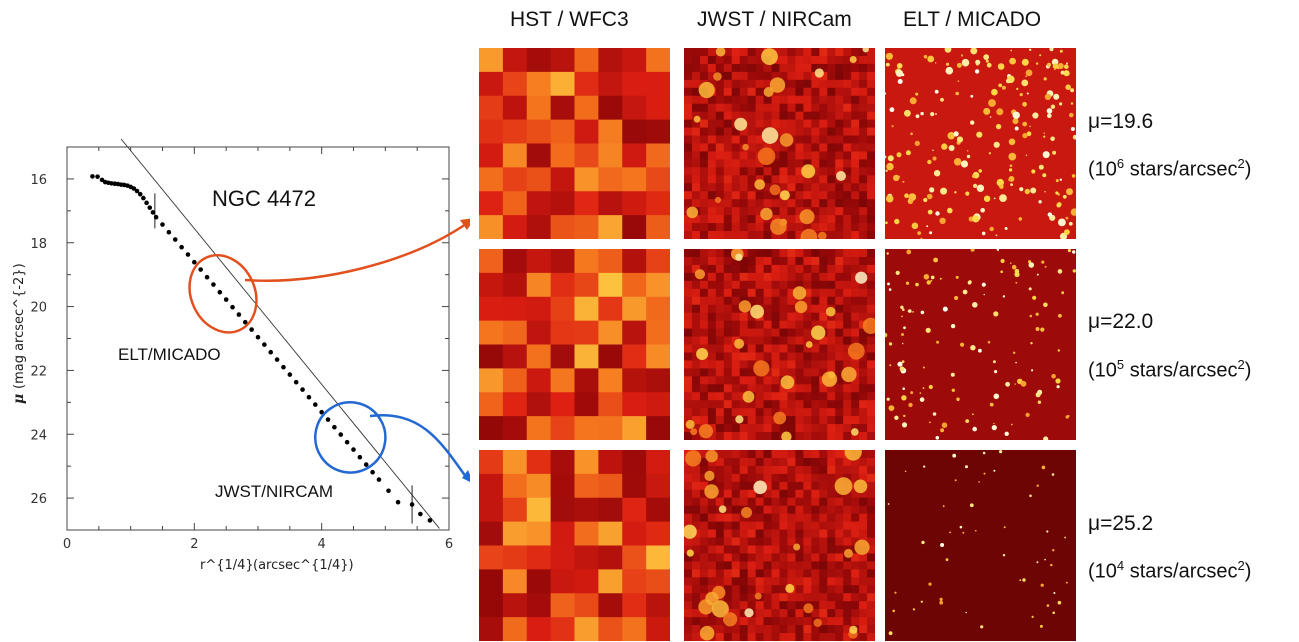 The width and height of the screenshot is (1299, 642). I want to click on hst-panel-row1, so click(574, 143).